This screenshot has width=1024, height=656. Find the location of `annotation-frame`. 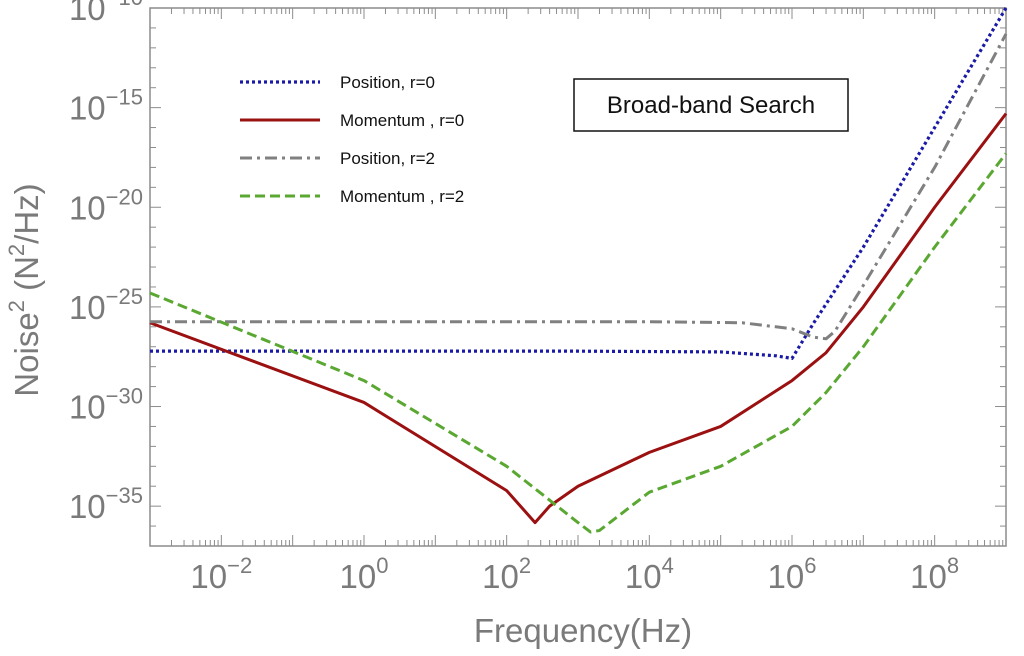

annotation-frame is located at coordinates (711, 105).